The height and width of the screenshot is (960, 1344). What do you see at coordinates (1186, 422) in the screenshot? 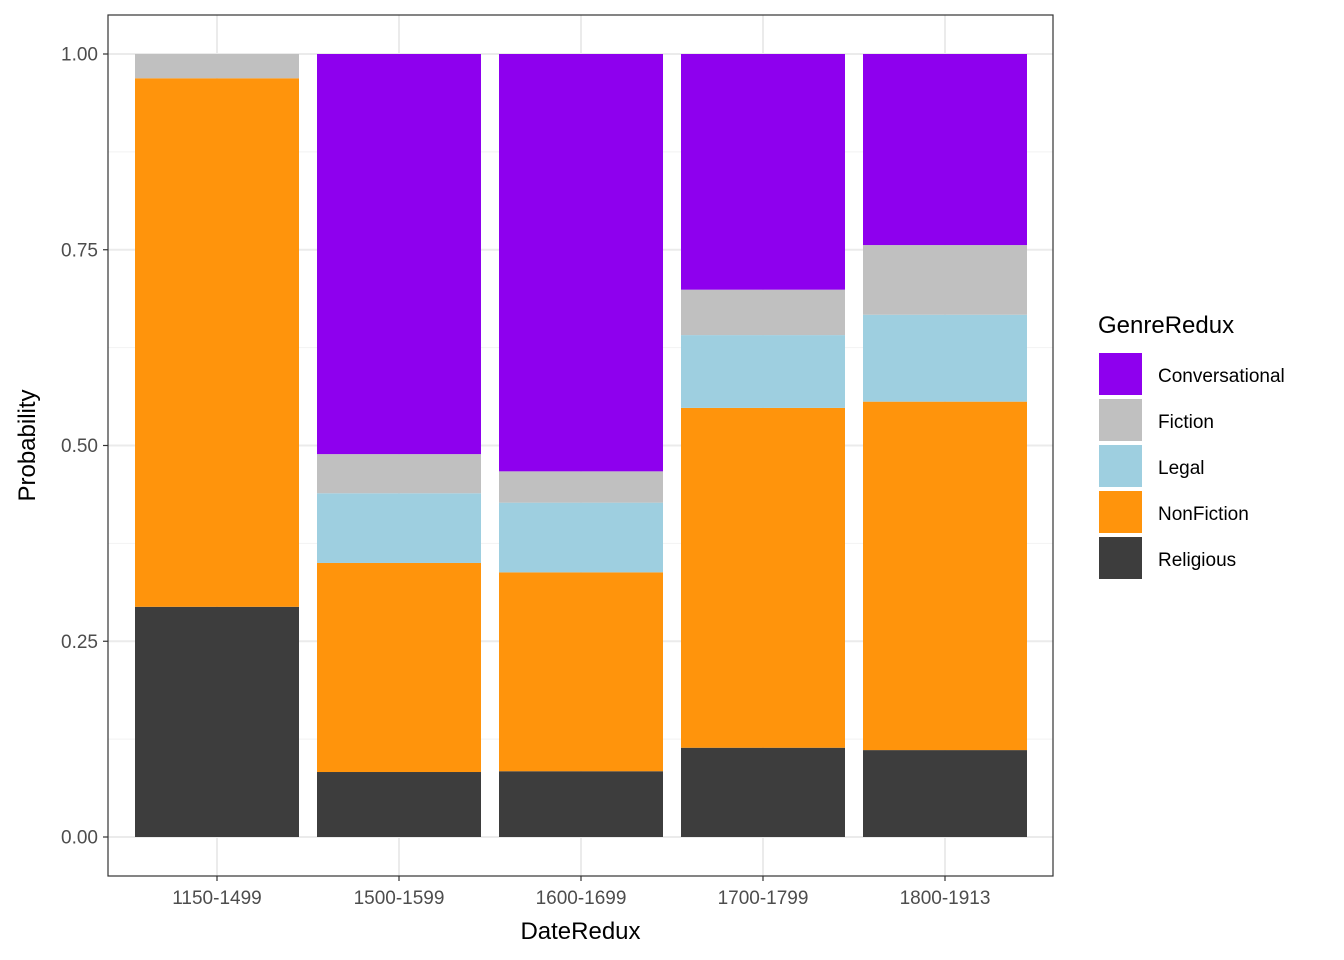
I see `legend-label-fiction: Fiction` at bounding box center [1186, 422].